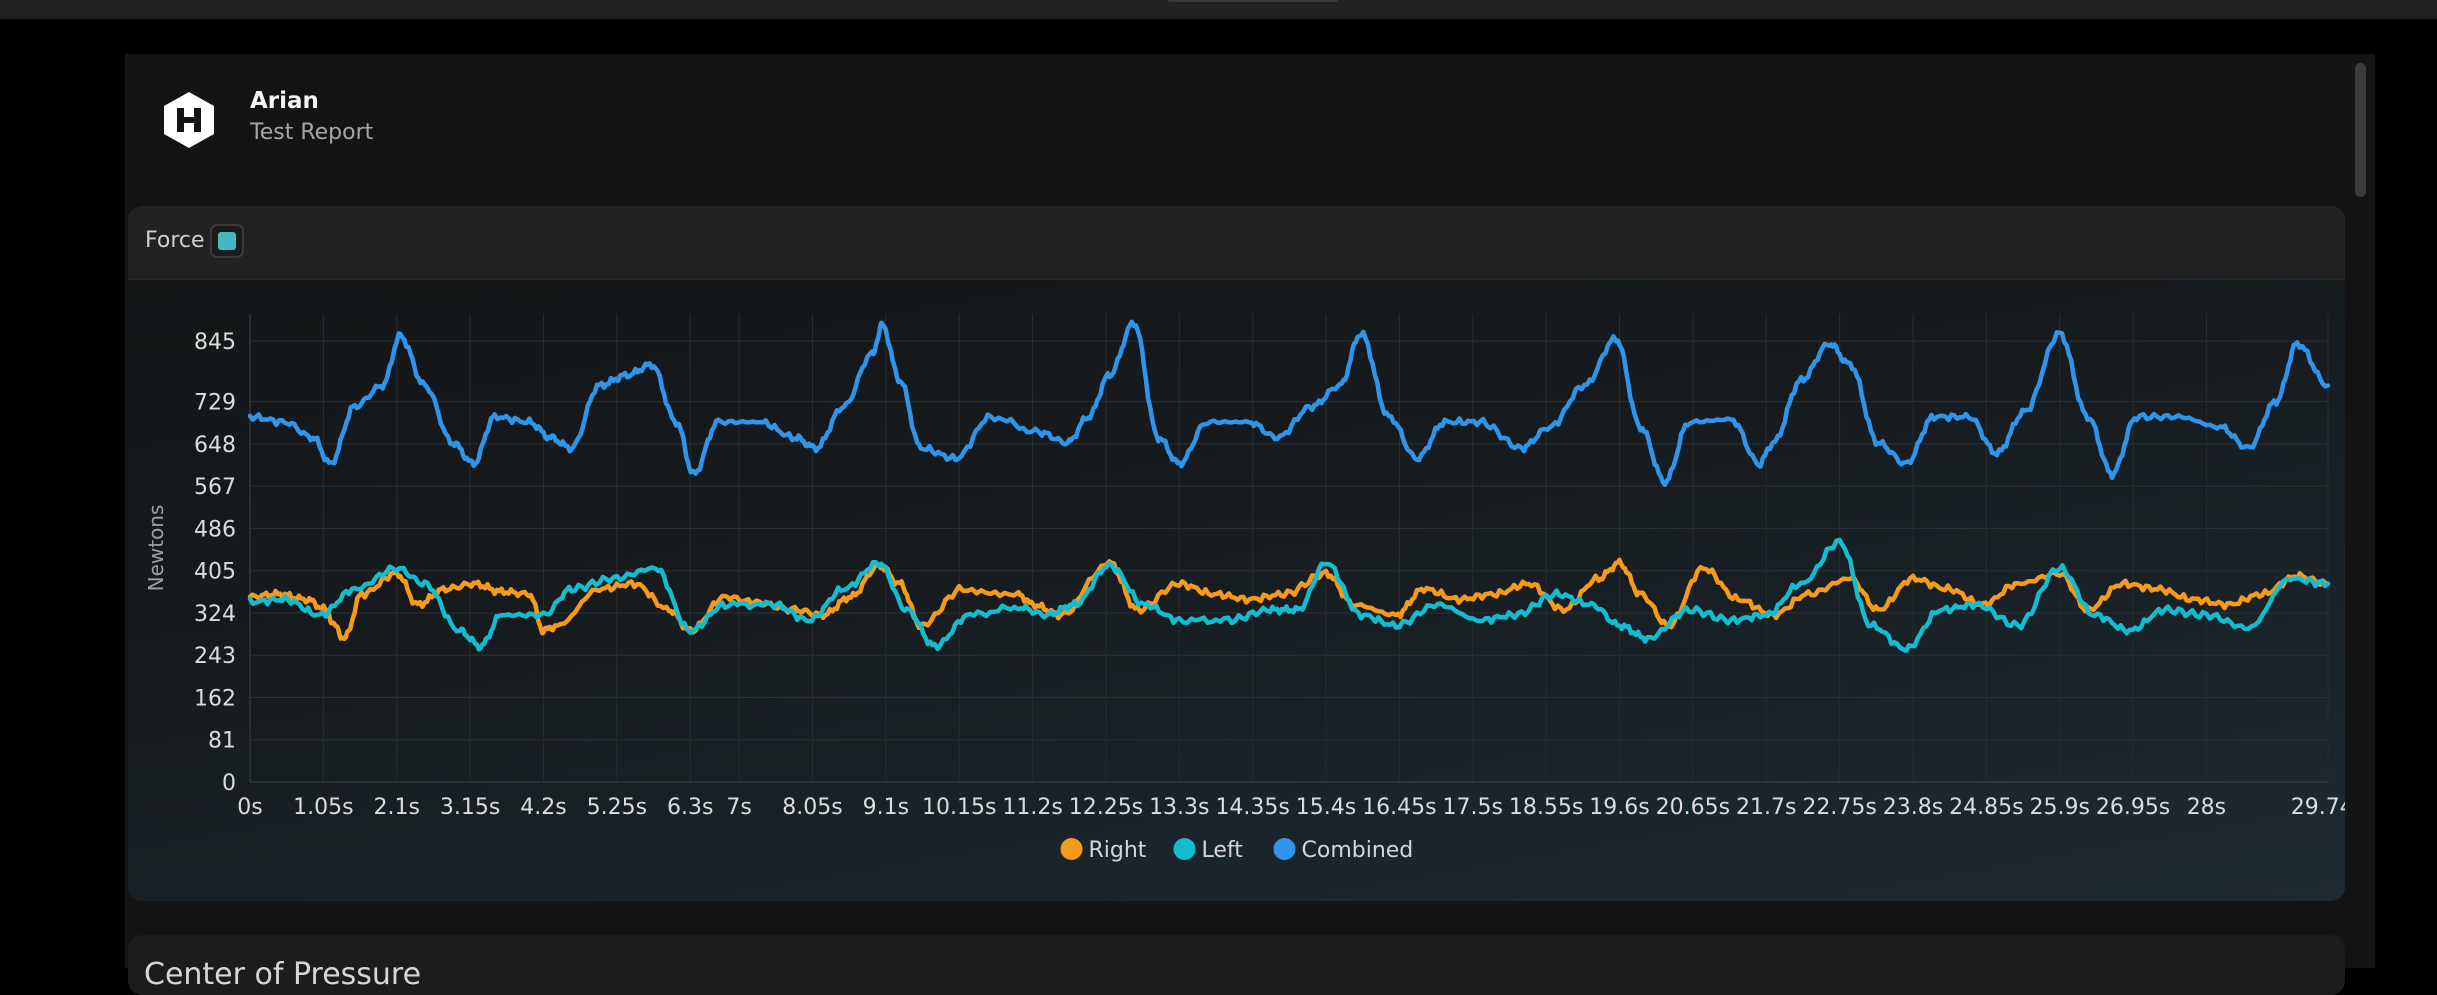  What do you see at coordinates (812, 807) in the screenshot?
I see `x-tick-label: 8.05s` at bounding box center [812, 807].